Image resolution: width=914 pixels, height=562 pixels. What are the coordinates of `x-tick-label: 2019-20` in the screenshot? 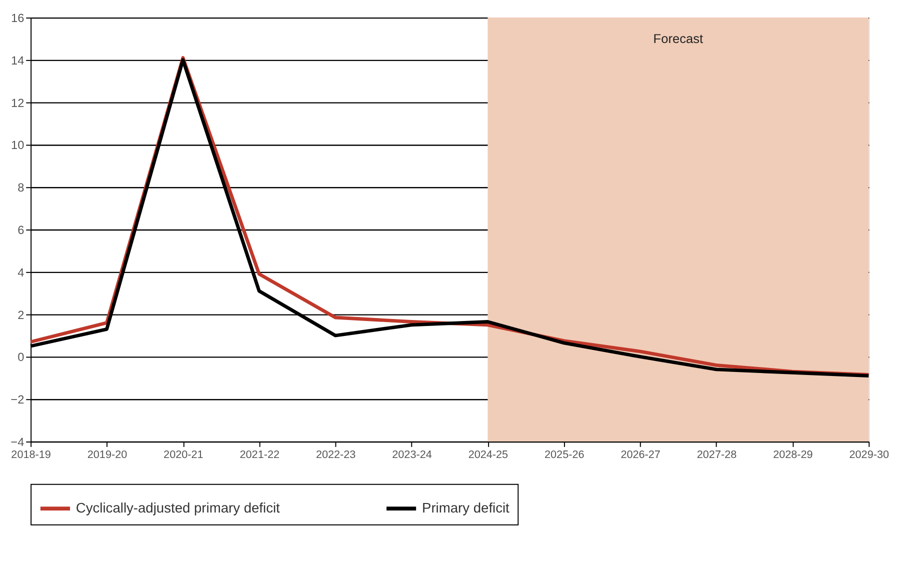 It's located at (107, 454).